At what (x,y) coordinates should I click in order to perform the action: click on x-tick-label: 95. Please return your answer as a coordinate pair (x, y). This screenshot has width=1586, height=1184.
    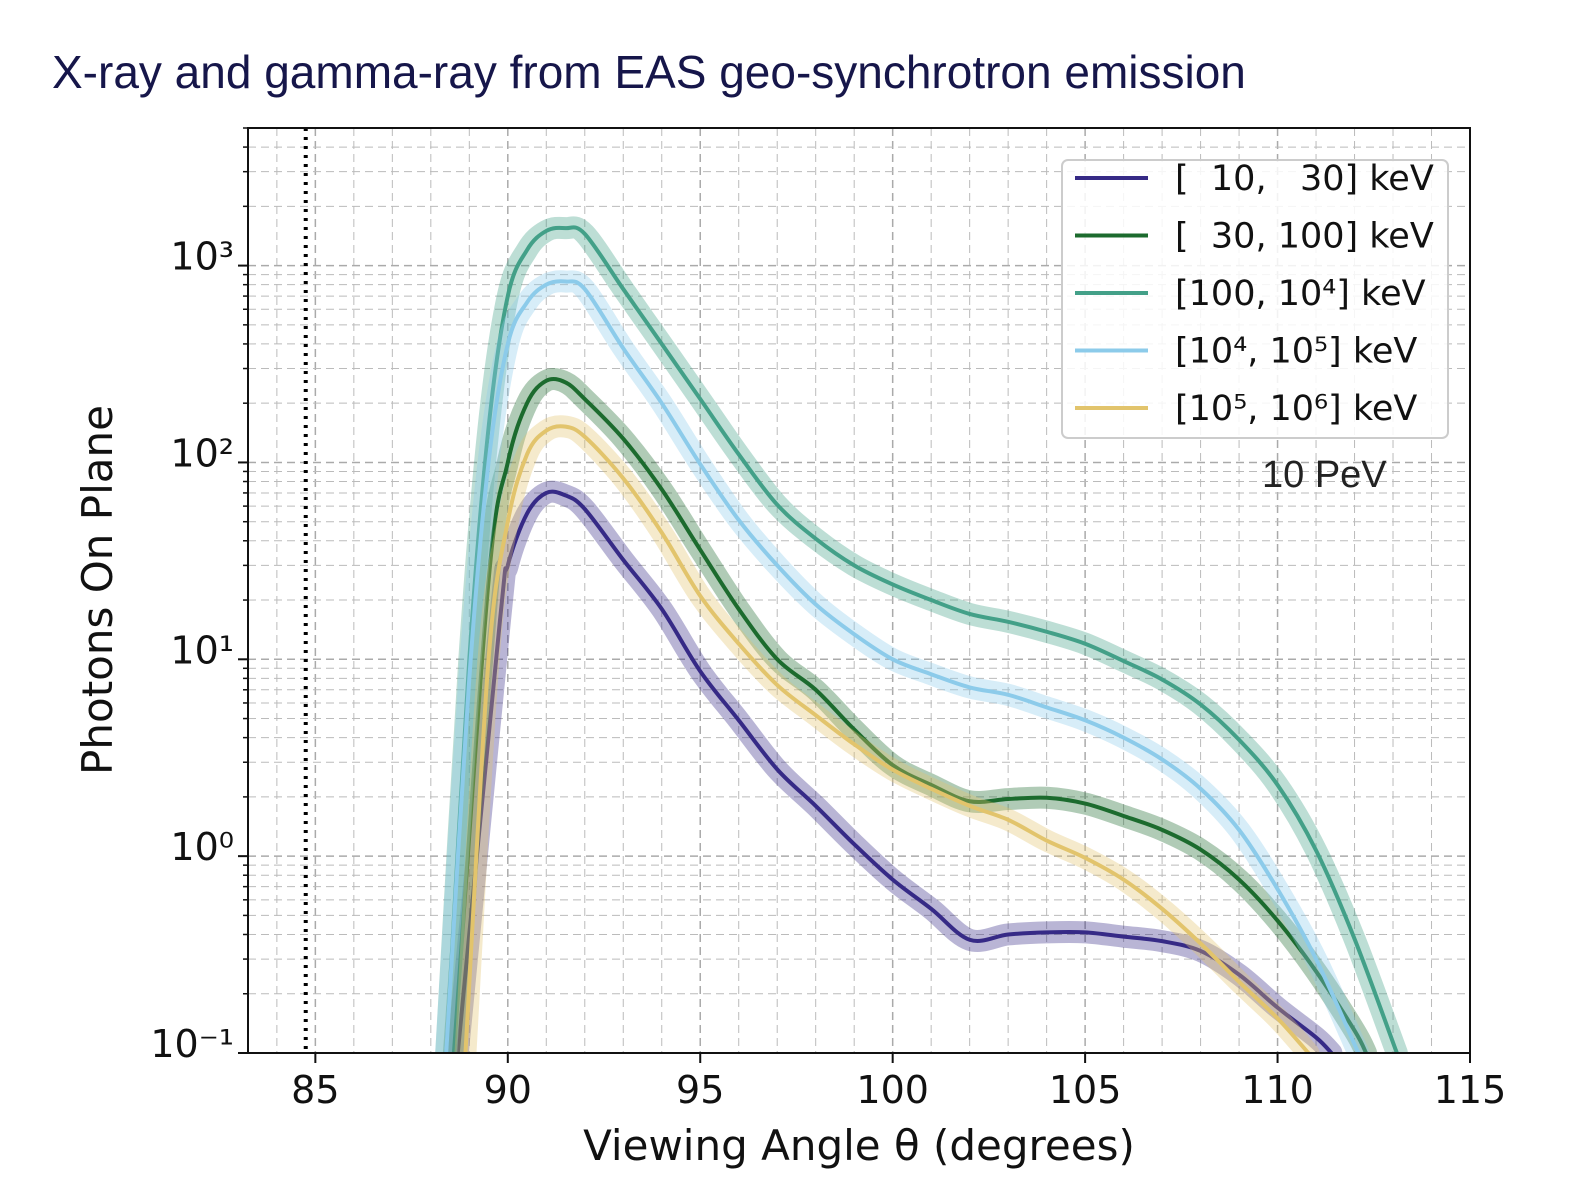
    Looking at the image, I should click on (700, 1090).